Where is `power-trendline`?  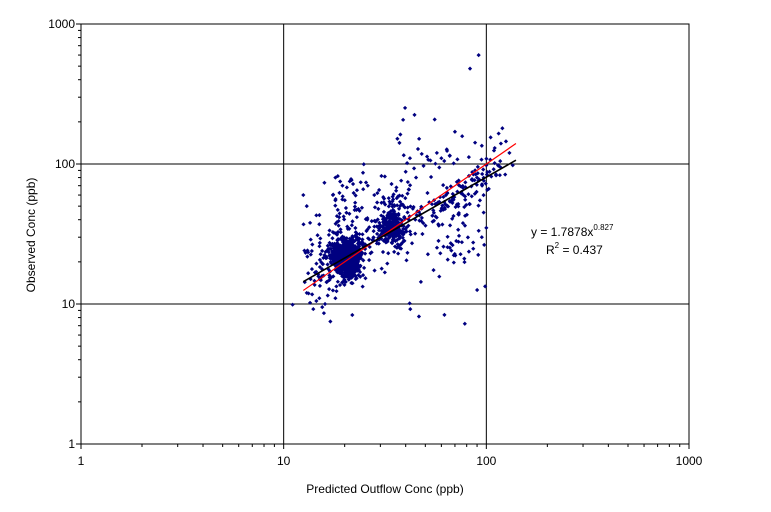 power-trendline is located at coordinates (409, 221).